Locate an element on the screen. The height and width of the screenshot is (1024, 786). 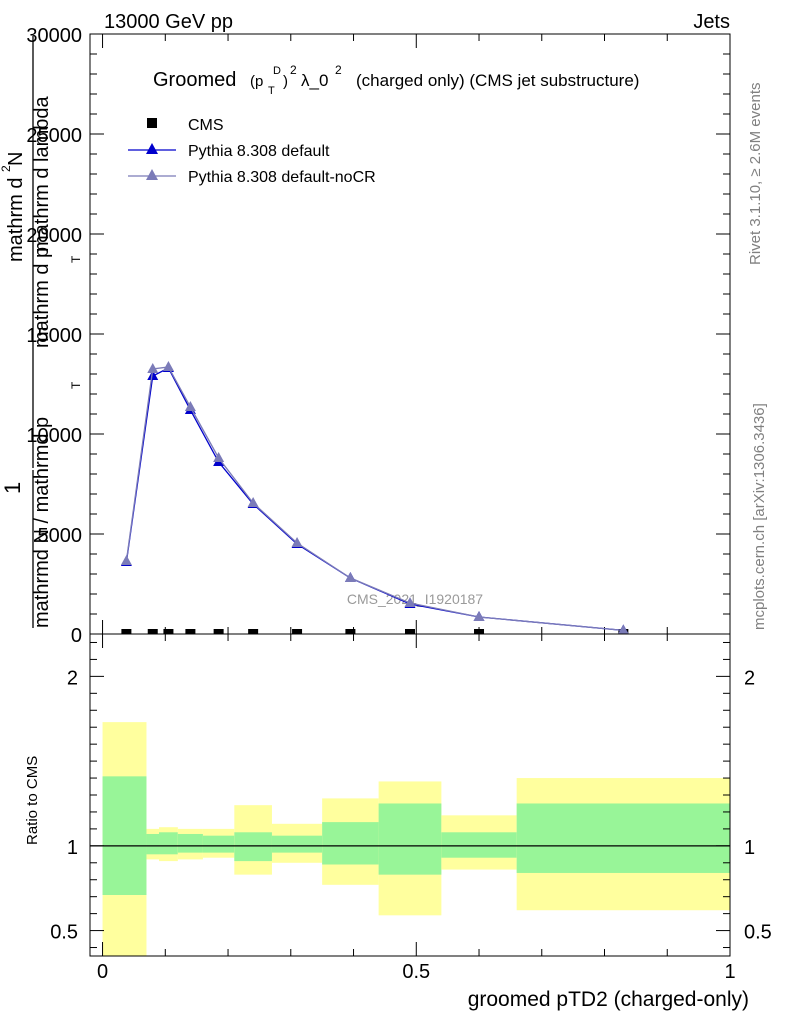
y-tick-label: 30000 is located at coordinates (54, 36).